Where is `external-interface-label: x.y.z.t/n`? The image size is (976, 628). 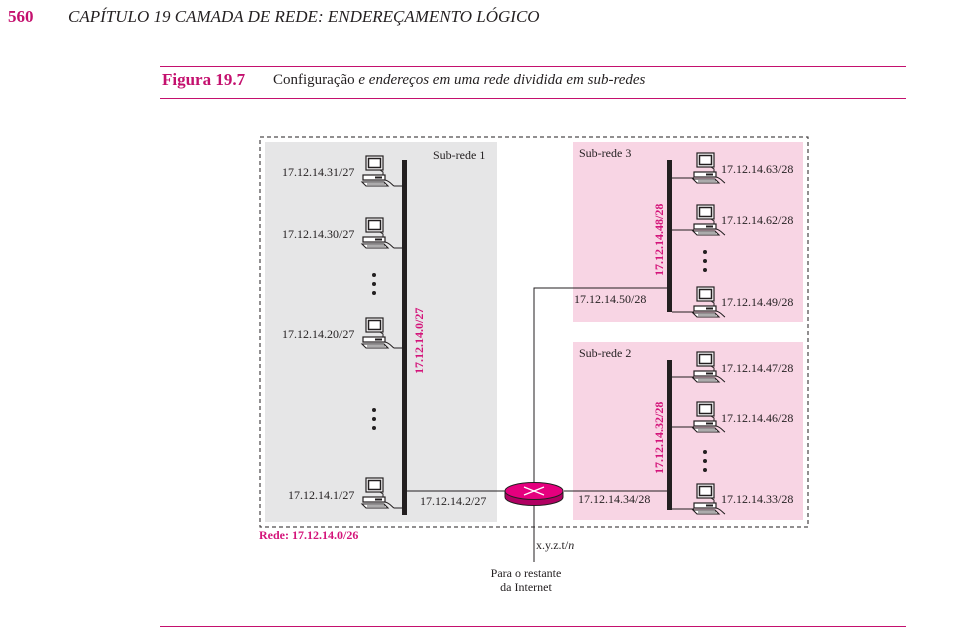 external-interface-label: x.y.z.t/n is located at coordinates (555, 545).